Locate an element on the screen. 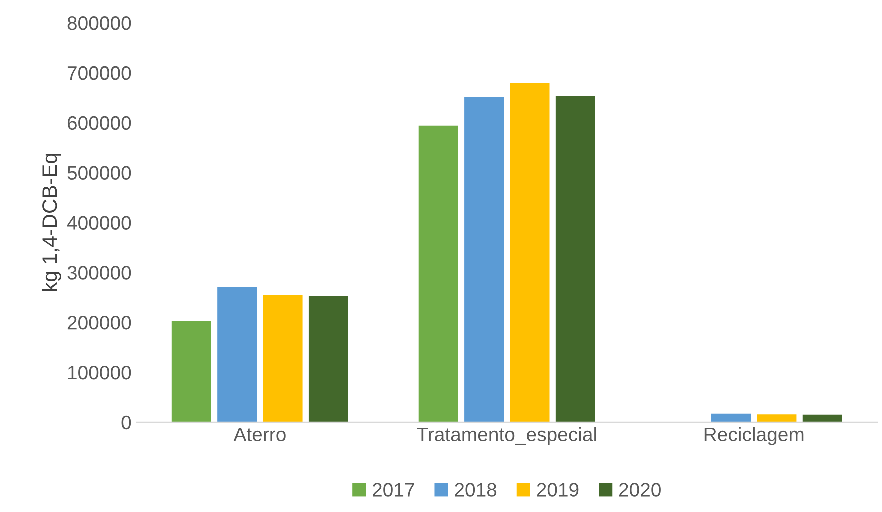 This screenshot has width=882, height=512. y-tick-label: 800000 is located at coordinates (100, 23).